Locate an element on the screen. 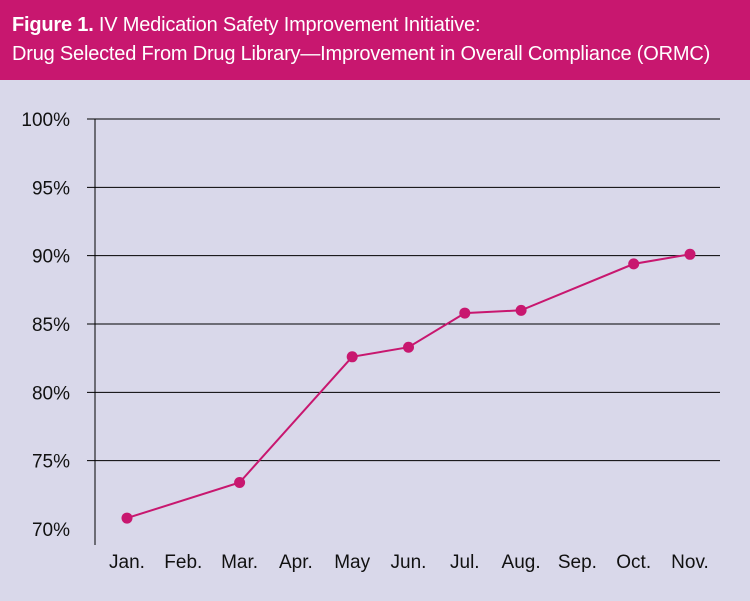 Image resolution: width=750 pixels, height=601 pixels. y-tick-label: 70% is located at coordinates (51, 530).